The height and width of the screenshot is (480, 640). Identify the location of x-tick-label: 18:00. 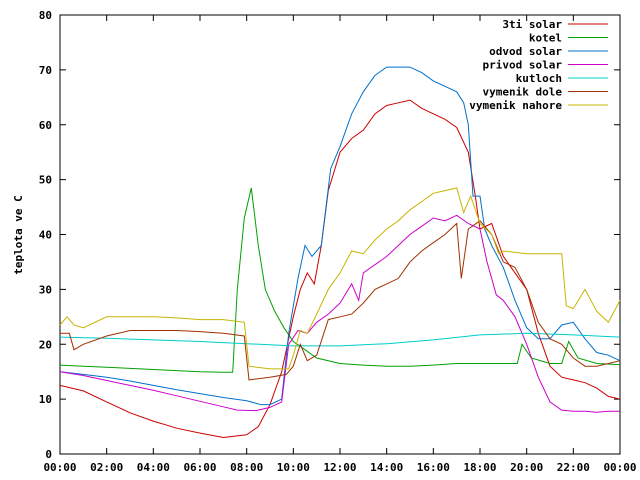
(479, 467).